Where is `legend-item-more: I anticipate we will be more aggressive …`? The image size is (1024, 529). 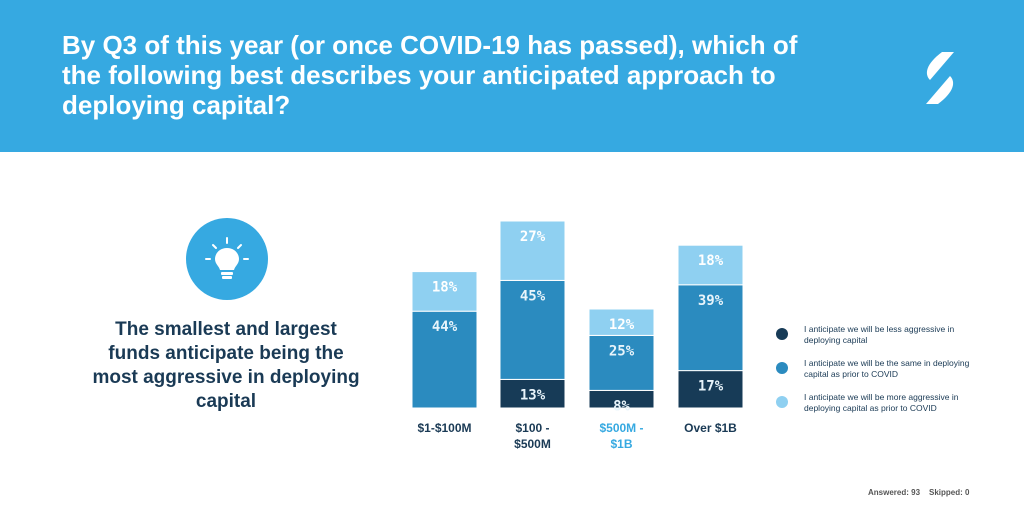 legend-item-more: I anticipate we will be more aggressive … is located at coordinates (881, 409).